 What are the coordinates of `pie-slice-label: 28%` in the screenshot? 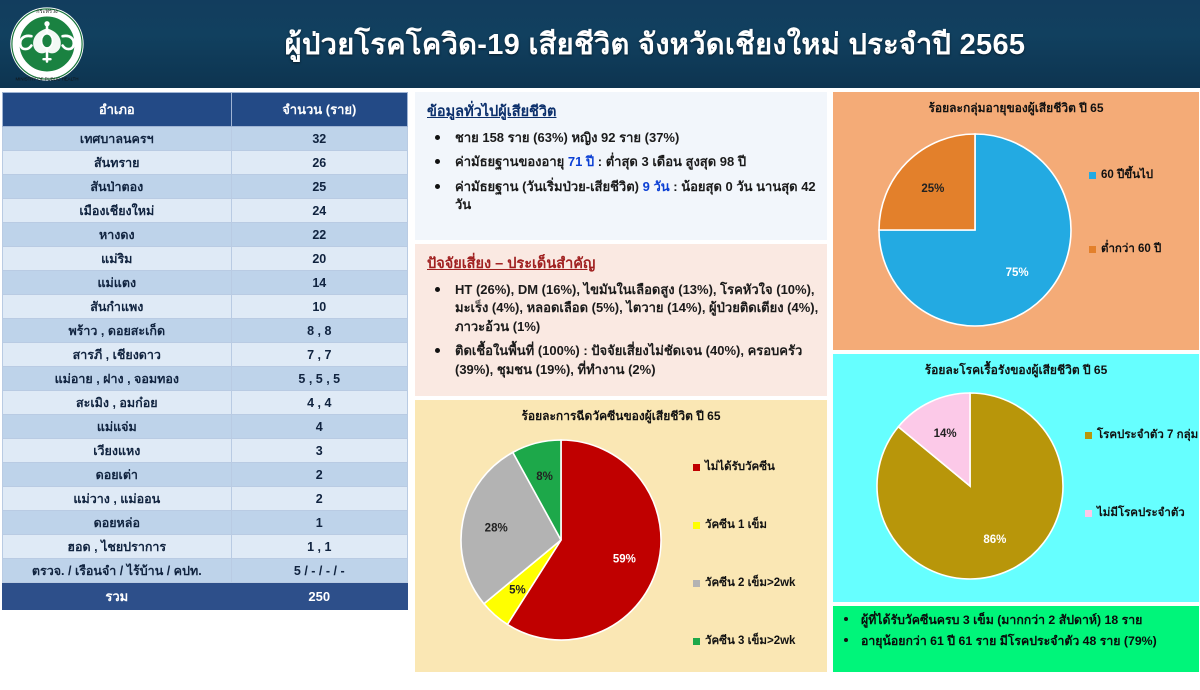 It's located at (496, 529).